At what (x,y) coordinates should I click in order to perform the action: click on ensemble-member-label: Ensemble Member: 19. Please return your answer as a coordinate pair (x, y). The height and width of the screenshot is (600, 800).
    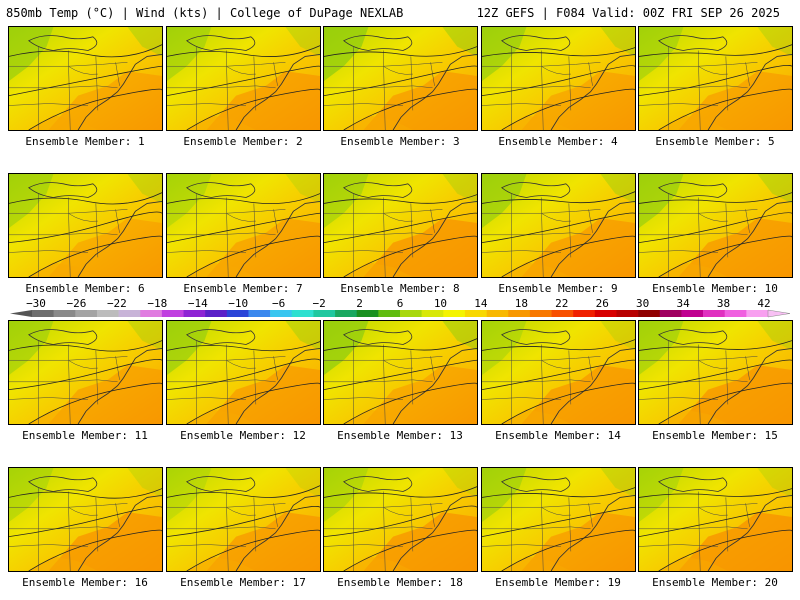
    Looking at the image, I should click on (558, 582).